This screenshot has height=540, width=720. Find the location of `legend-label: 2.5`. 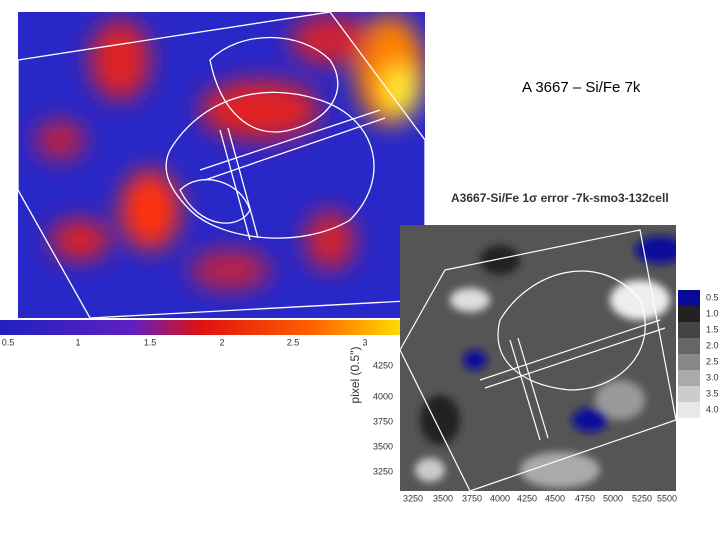

legend-label: 2.5 is located at coordinates (712, 361).